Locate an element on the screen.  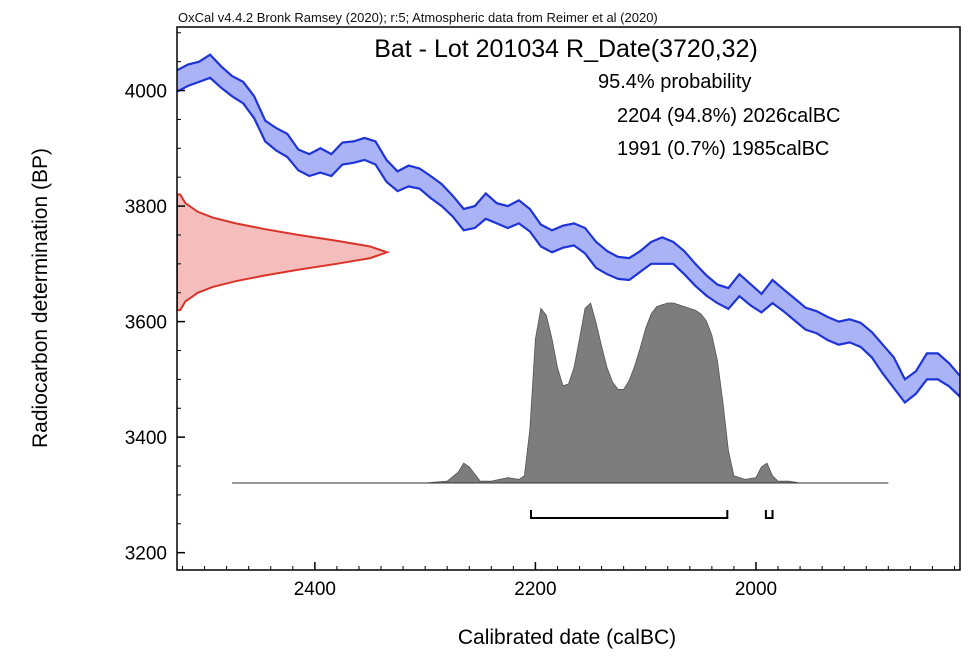
range-label-1: 2204 (94.8%) 2026calBC is located at coordinates (728, 116).